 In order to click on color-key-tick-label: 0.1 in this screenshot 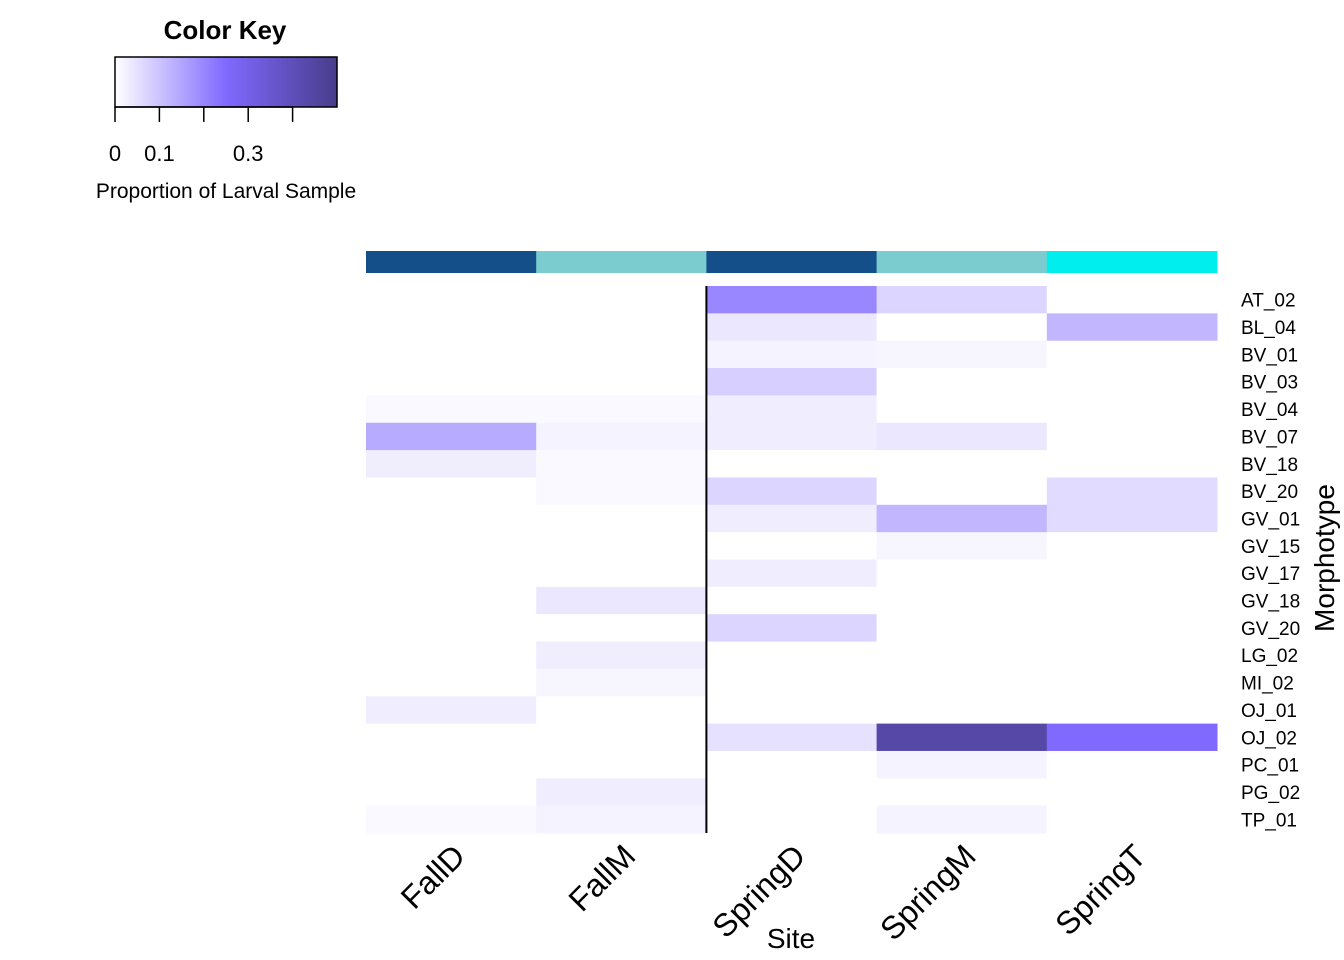, I will do `click(159, 153)`.